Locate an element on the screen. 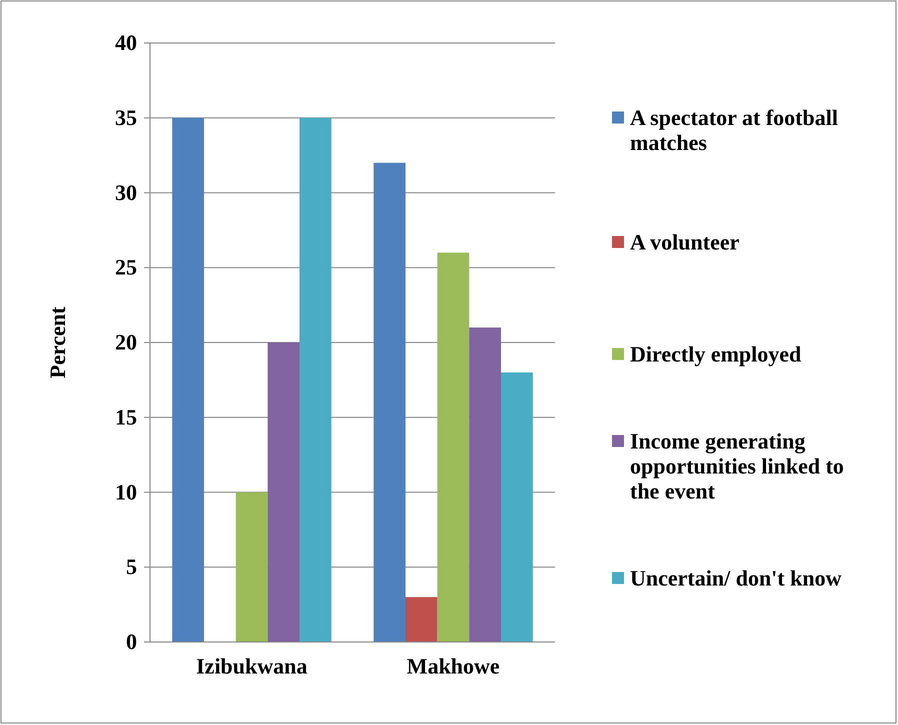 The width and height of the screenshot is (898, 725). x-tick-label: Makhowe is located at coordinates (453, 666).